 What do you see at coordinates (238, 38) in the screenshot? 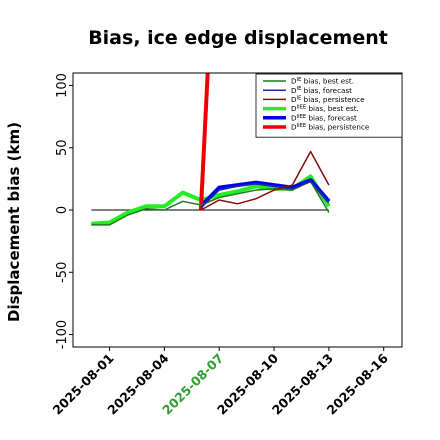
I see `chart-title: Bias, ice edge displacement` at bounding box center [238, 38].